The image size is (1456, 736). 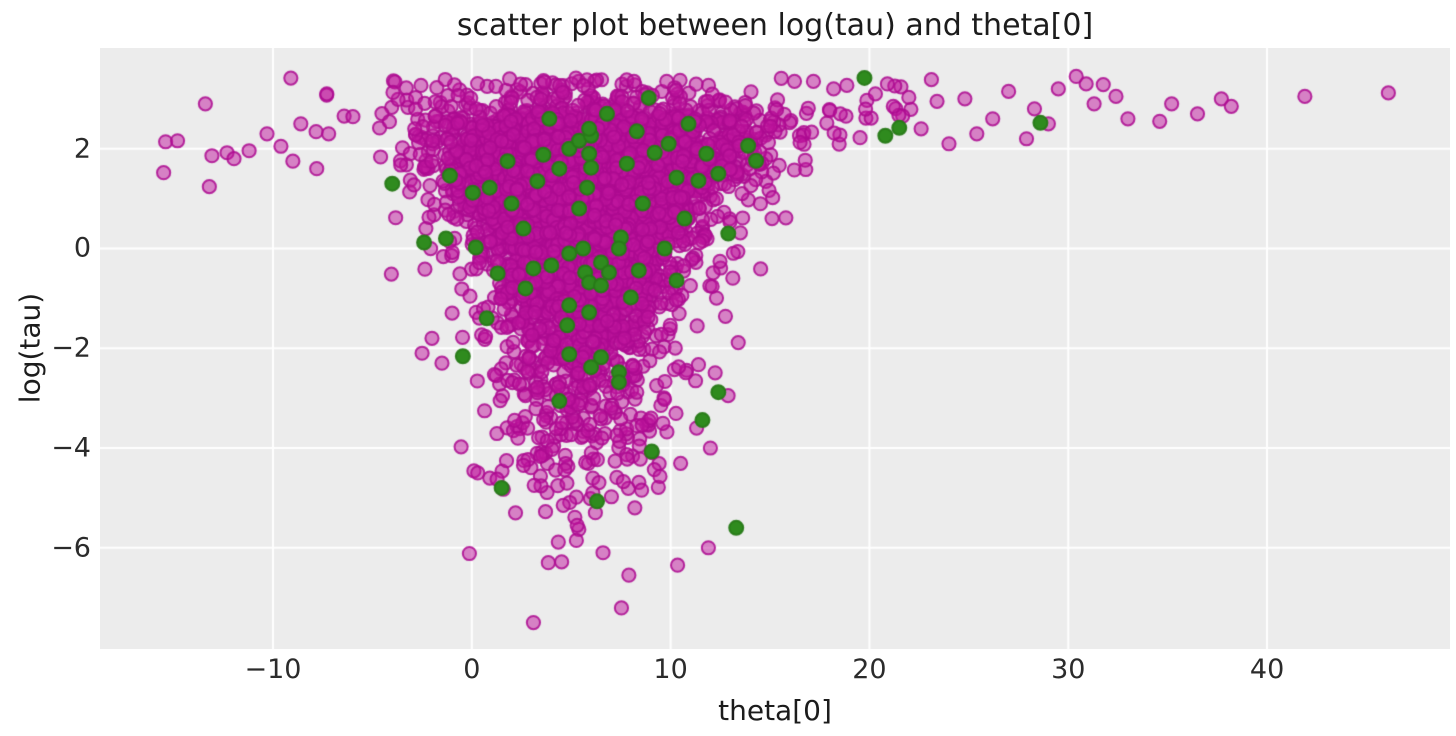 What do you see at coordinates (472, 669) in the screenshot?
I see `x-tick-label: 0` at bounding box center [472, 669].